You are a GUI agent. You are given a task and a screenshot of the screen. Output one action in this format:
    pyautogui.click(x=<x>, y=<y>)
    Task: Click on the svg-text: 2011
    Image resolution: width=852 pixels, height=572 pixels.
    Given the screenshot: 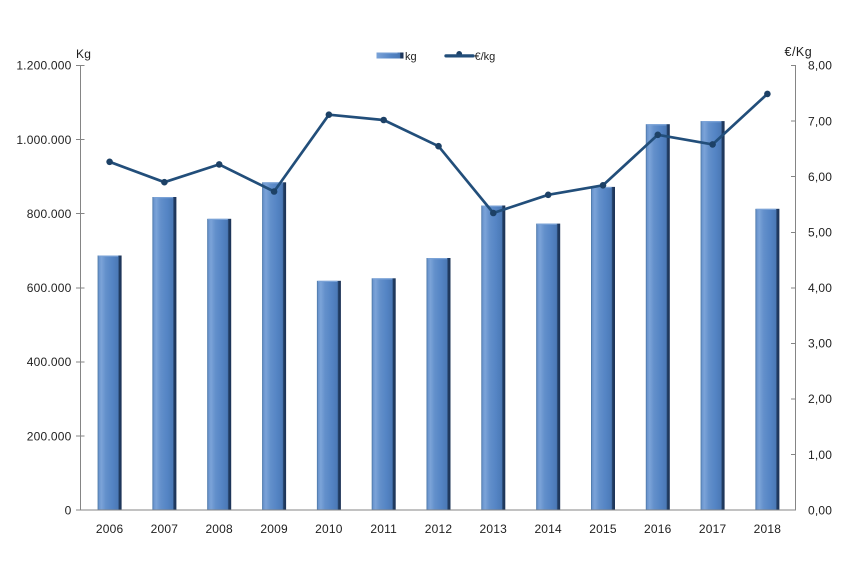 What is the action you would take?
    pyautogui.click(x=383, y=529)
    